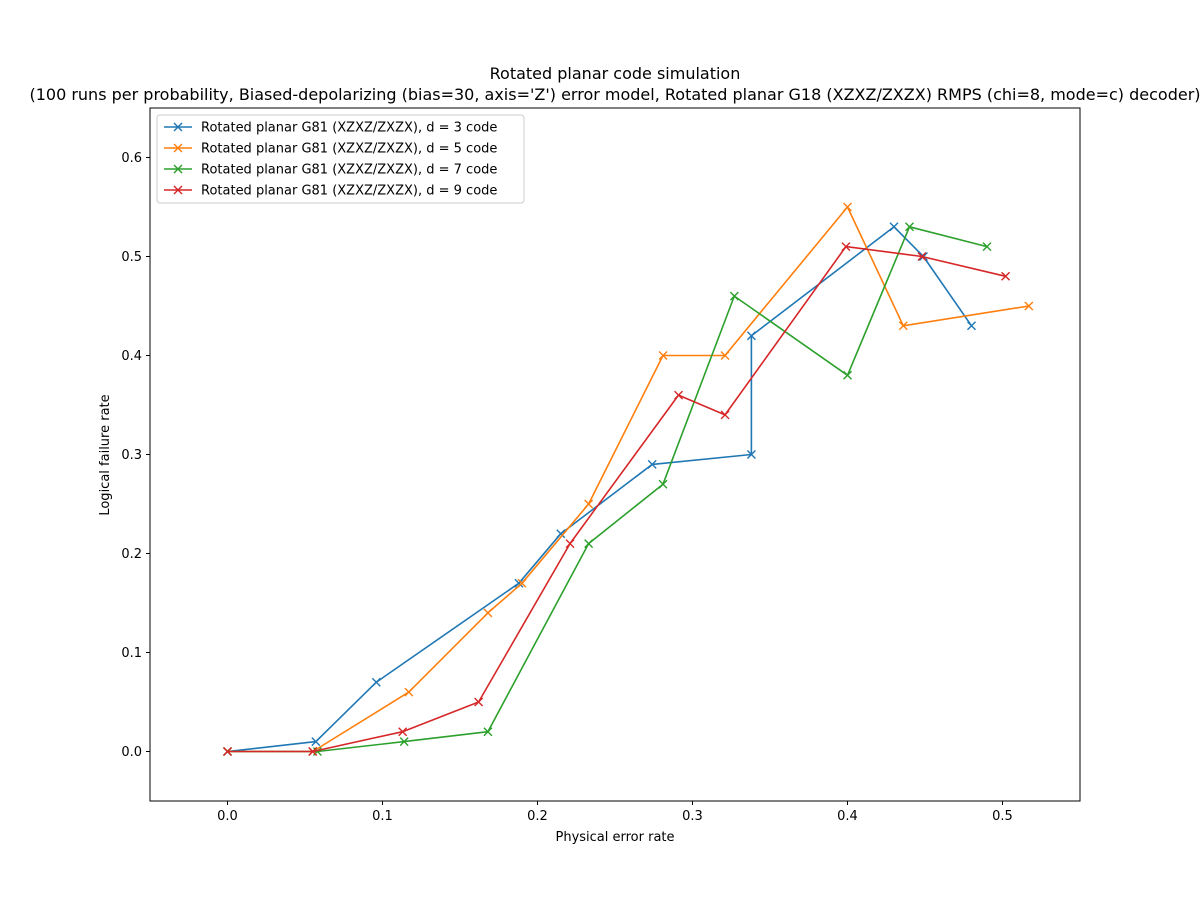  I want to click on x-tick-label: 0.5, so click(1002, 816).